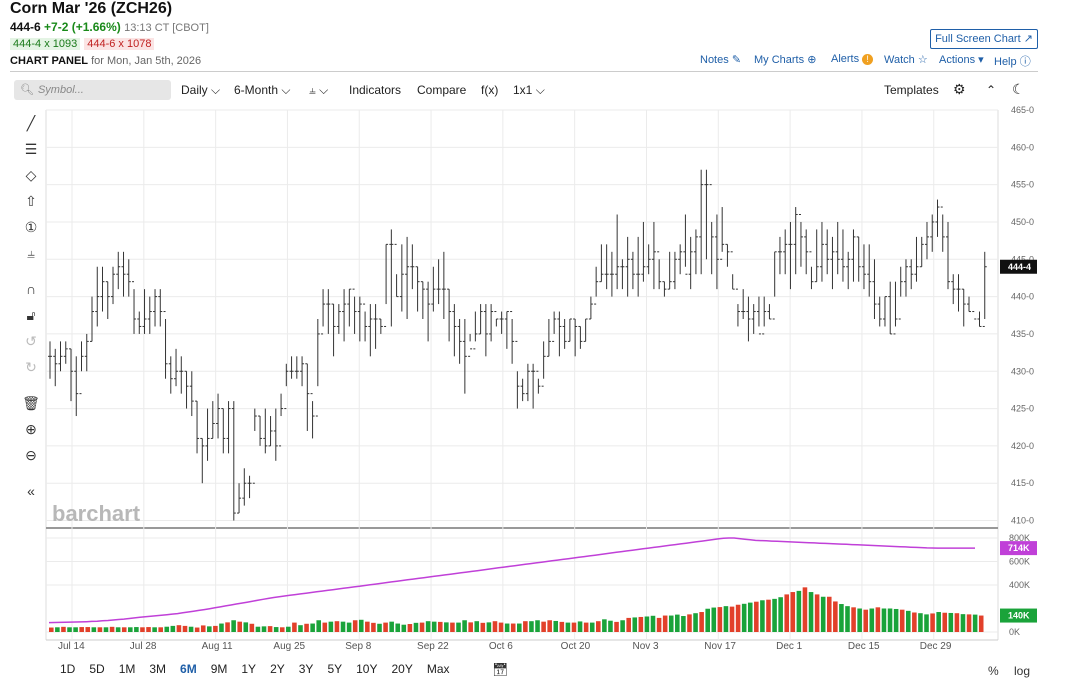 The image size is (1083, 688). Describe the element at coordinates (217, 646) in the screenshot. I see `time-tick-label: Aug 11` at that location.